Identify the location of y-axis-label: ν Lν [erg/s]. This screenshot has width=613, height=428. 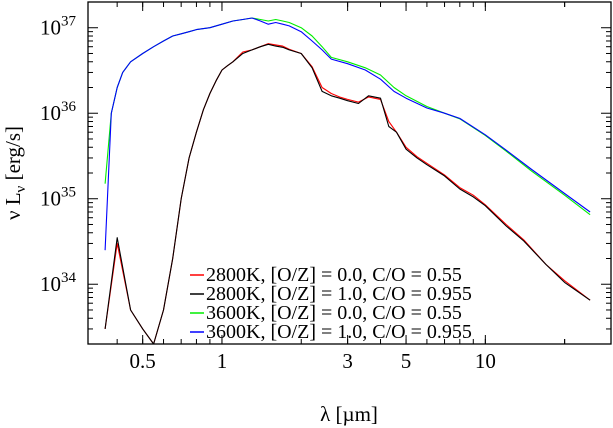
(15, 173).